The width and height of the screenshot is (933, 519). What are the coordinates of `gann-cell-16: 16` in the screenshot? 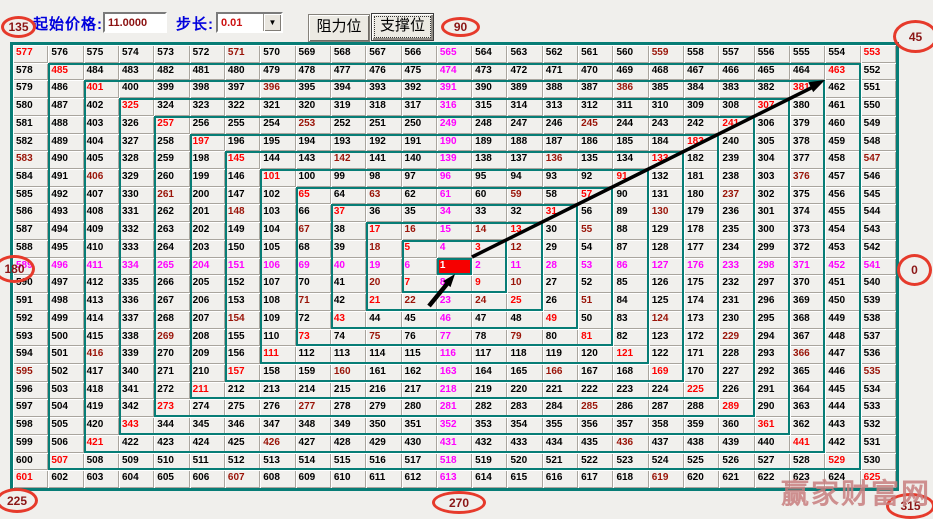 It's located at (419, 231).